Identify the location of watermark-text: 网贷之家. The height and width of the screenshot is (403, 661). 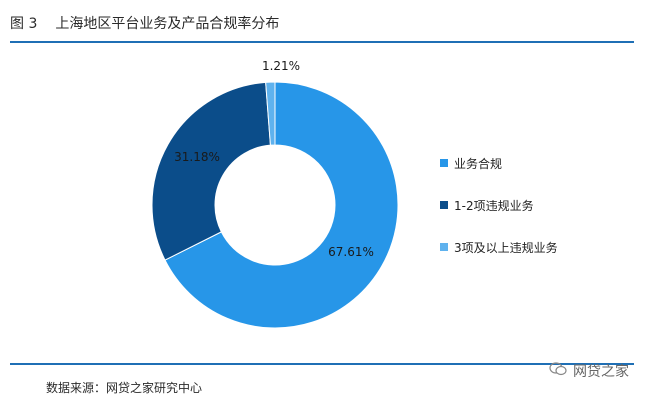
(601, 372).